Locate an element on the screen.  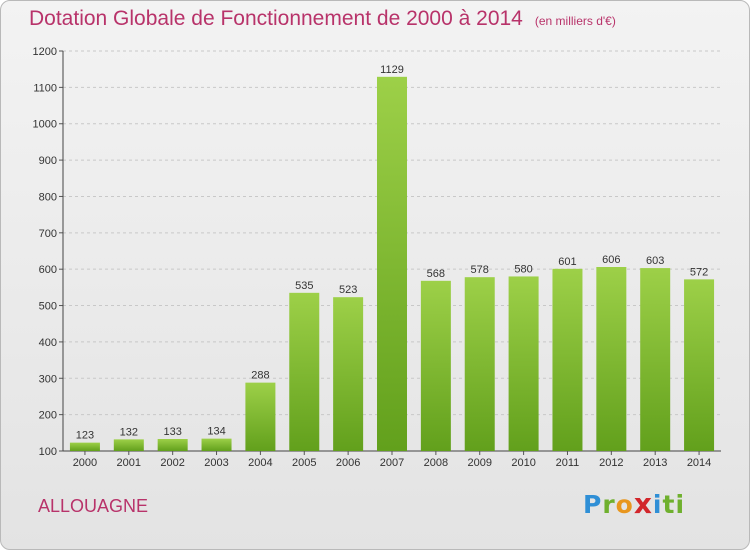
x-tick-label: 2012 is located at coordinates (611, 463).